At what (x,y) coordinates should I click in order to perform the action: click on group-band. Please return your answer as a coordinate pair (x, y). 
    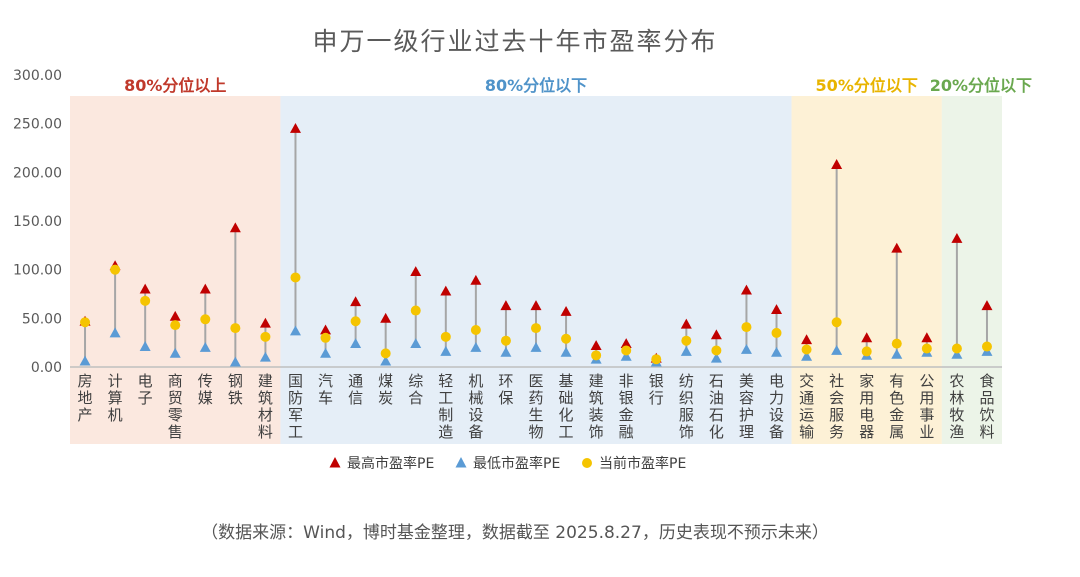
    Looking at the image, I should click on (971, 270).